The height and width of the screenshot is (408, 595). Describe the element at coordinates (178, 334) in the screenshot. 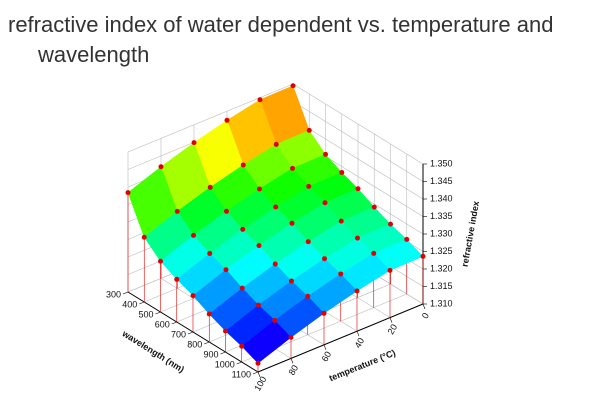

I see `x-tick-label: 700` at that location.